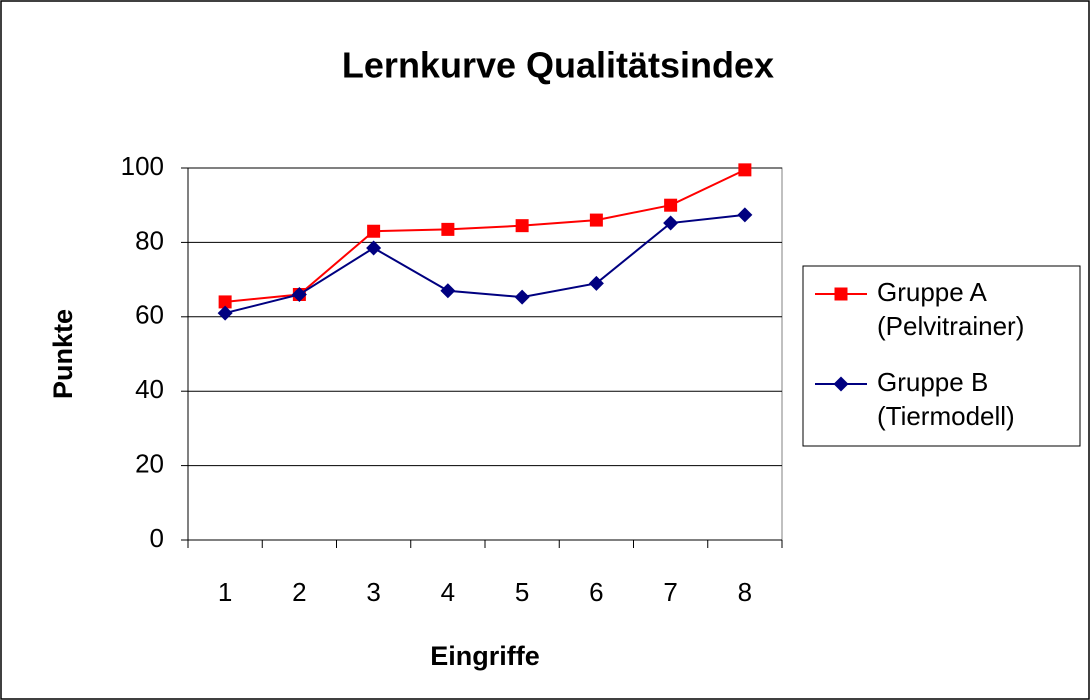 This screenshot has height=700, width=1090. What do you see at coordinates (157, 538) in the screenshot?
I see `y-tick-label: 0` at bounding box center [157, 538].